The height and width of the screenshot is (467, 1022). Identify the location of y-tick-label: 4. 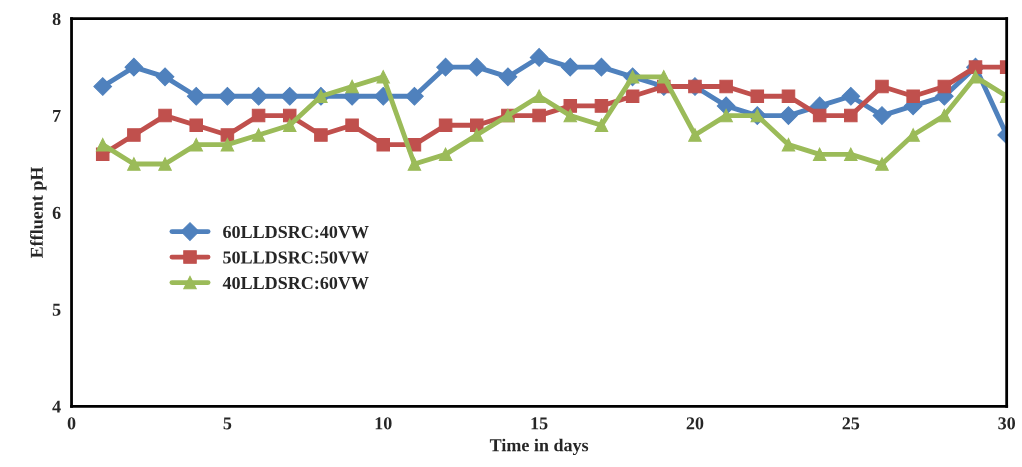
(56, 406).